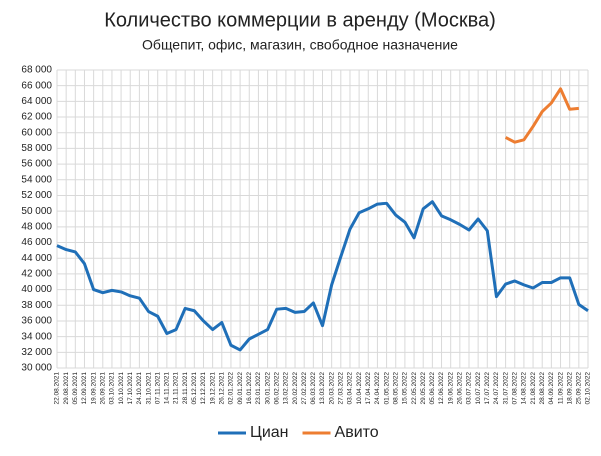  Describe the element at coordinates (139, 388) in the screenshot. I see `x-tick-label: 24.10.2021` at that location.